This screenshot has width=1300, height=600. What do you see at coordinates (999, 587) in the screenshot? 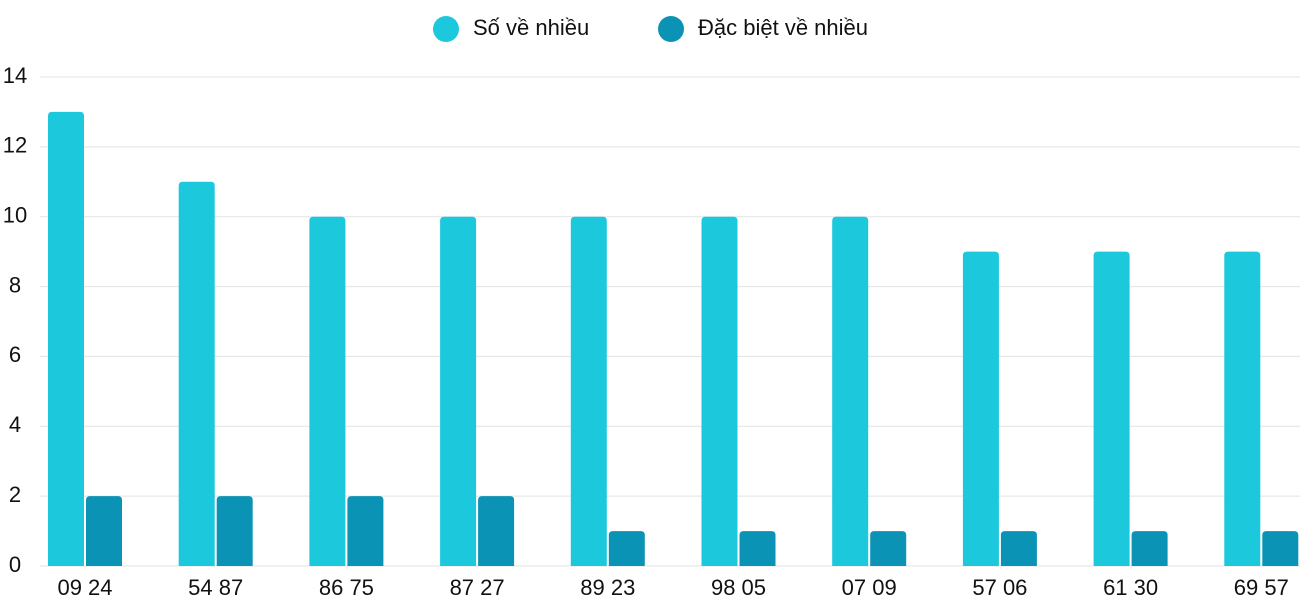
I see `x-tick-label: 57 06` at bounding box center [999, 587].